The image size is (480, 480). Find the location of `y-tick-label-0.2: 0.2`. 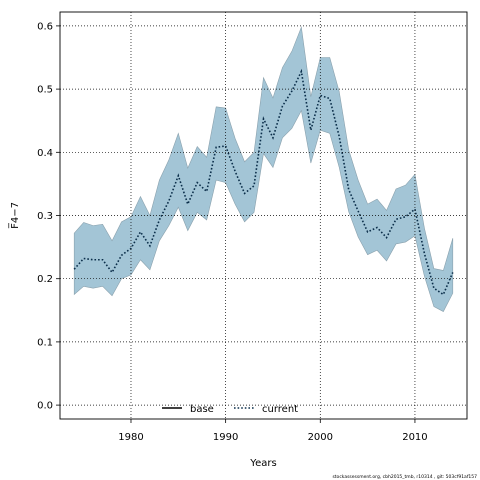

y-tick-label-0.2: 0.2 is located at coordinates (45, 279).